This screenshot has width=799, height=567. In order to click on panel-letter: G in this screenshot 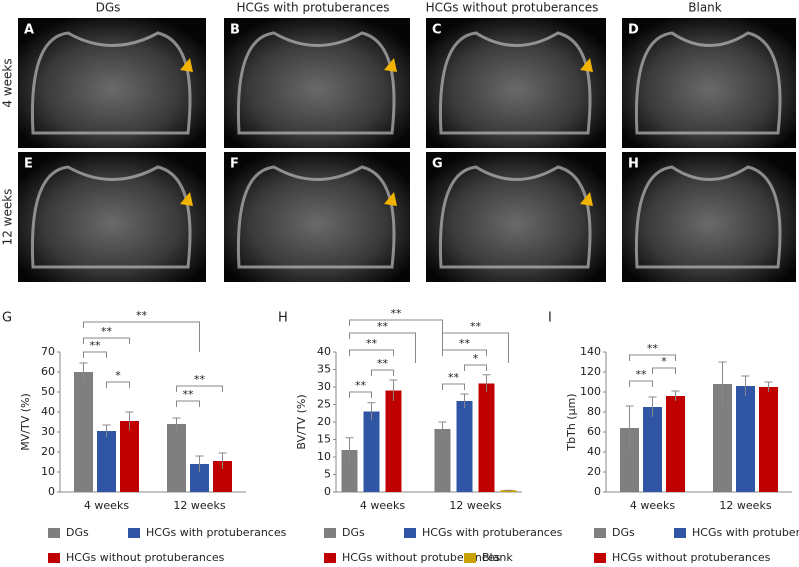, I will do `click(437, 164)`.